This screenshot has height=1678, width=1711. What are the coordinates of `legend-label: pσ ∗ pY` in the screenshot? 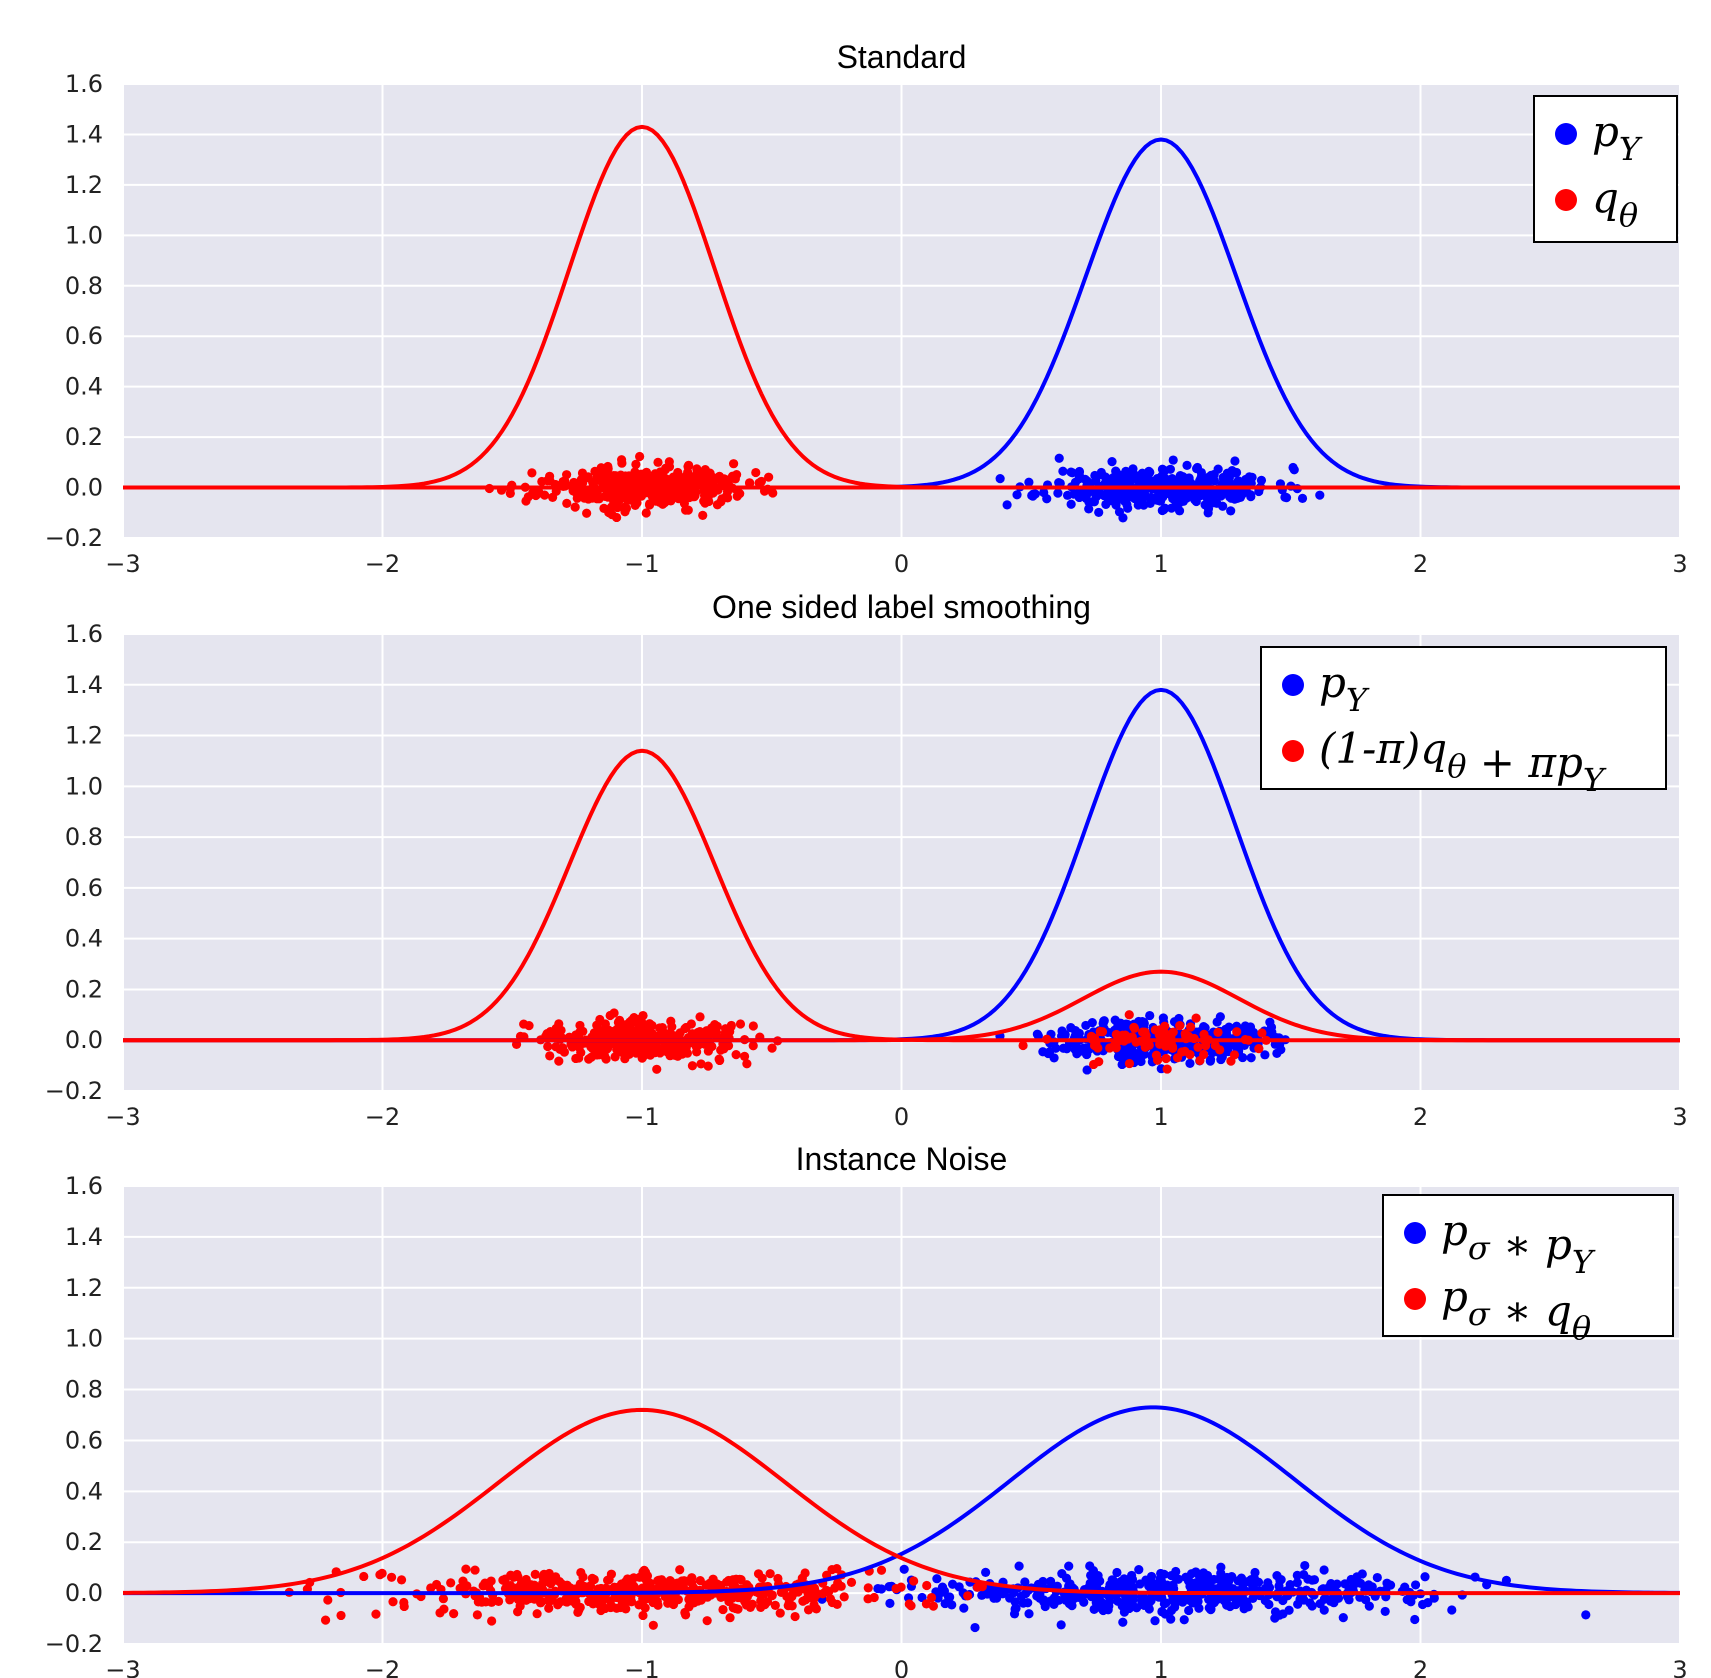 It's located at (1518, 1243).